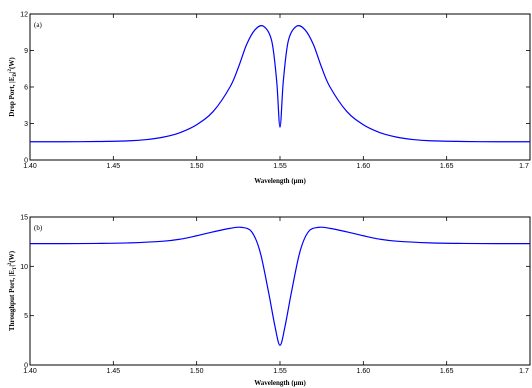 The image size is (532, 388). I want to click on y-tick-label: 15, so click(24, 218).